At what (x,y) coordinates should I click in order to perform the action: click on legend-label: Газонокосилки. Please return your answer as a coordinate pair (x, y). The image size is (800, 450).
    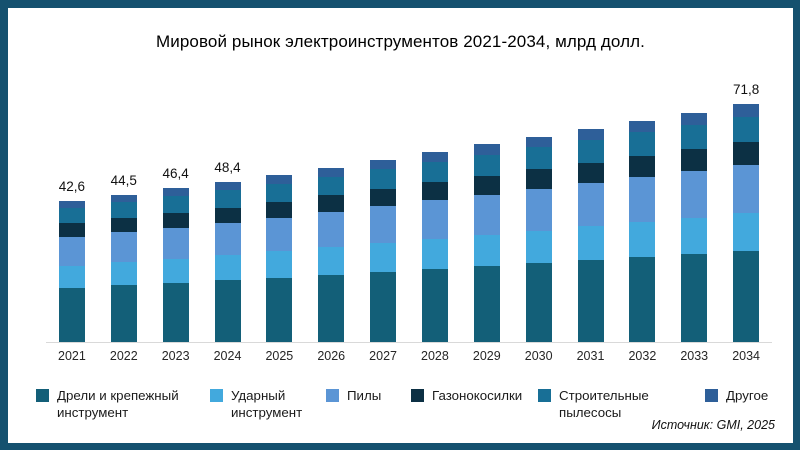
    Looking at the image, I should click on (477, 395).